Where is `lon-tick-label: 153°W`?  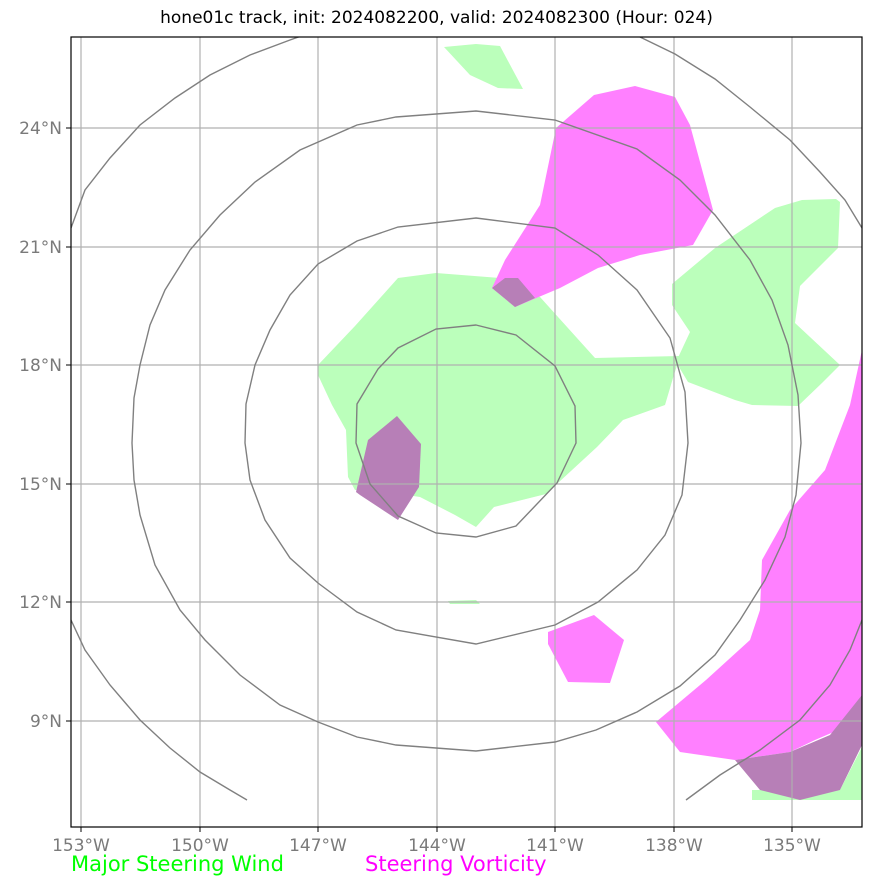 lon-tick-label: 153°W is located at coordinates (81, 846).